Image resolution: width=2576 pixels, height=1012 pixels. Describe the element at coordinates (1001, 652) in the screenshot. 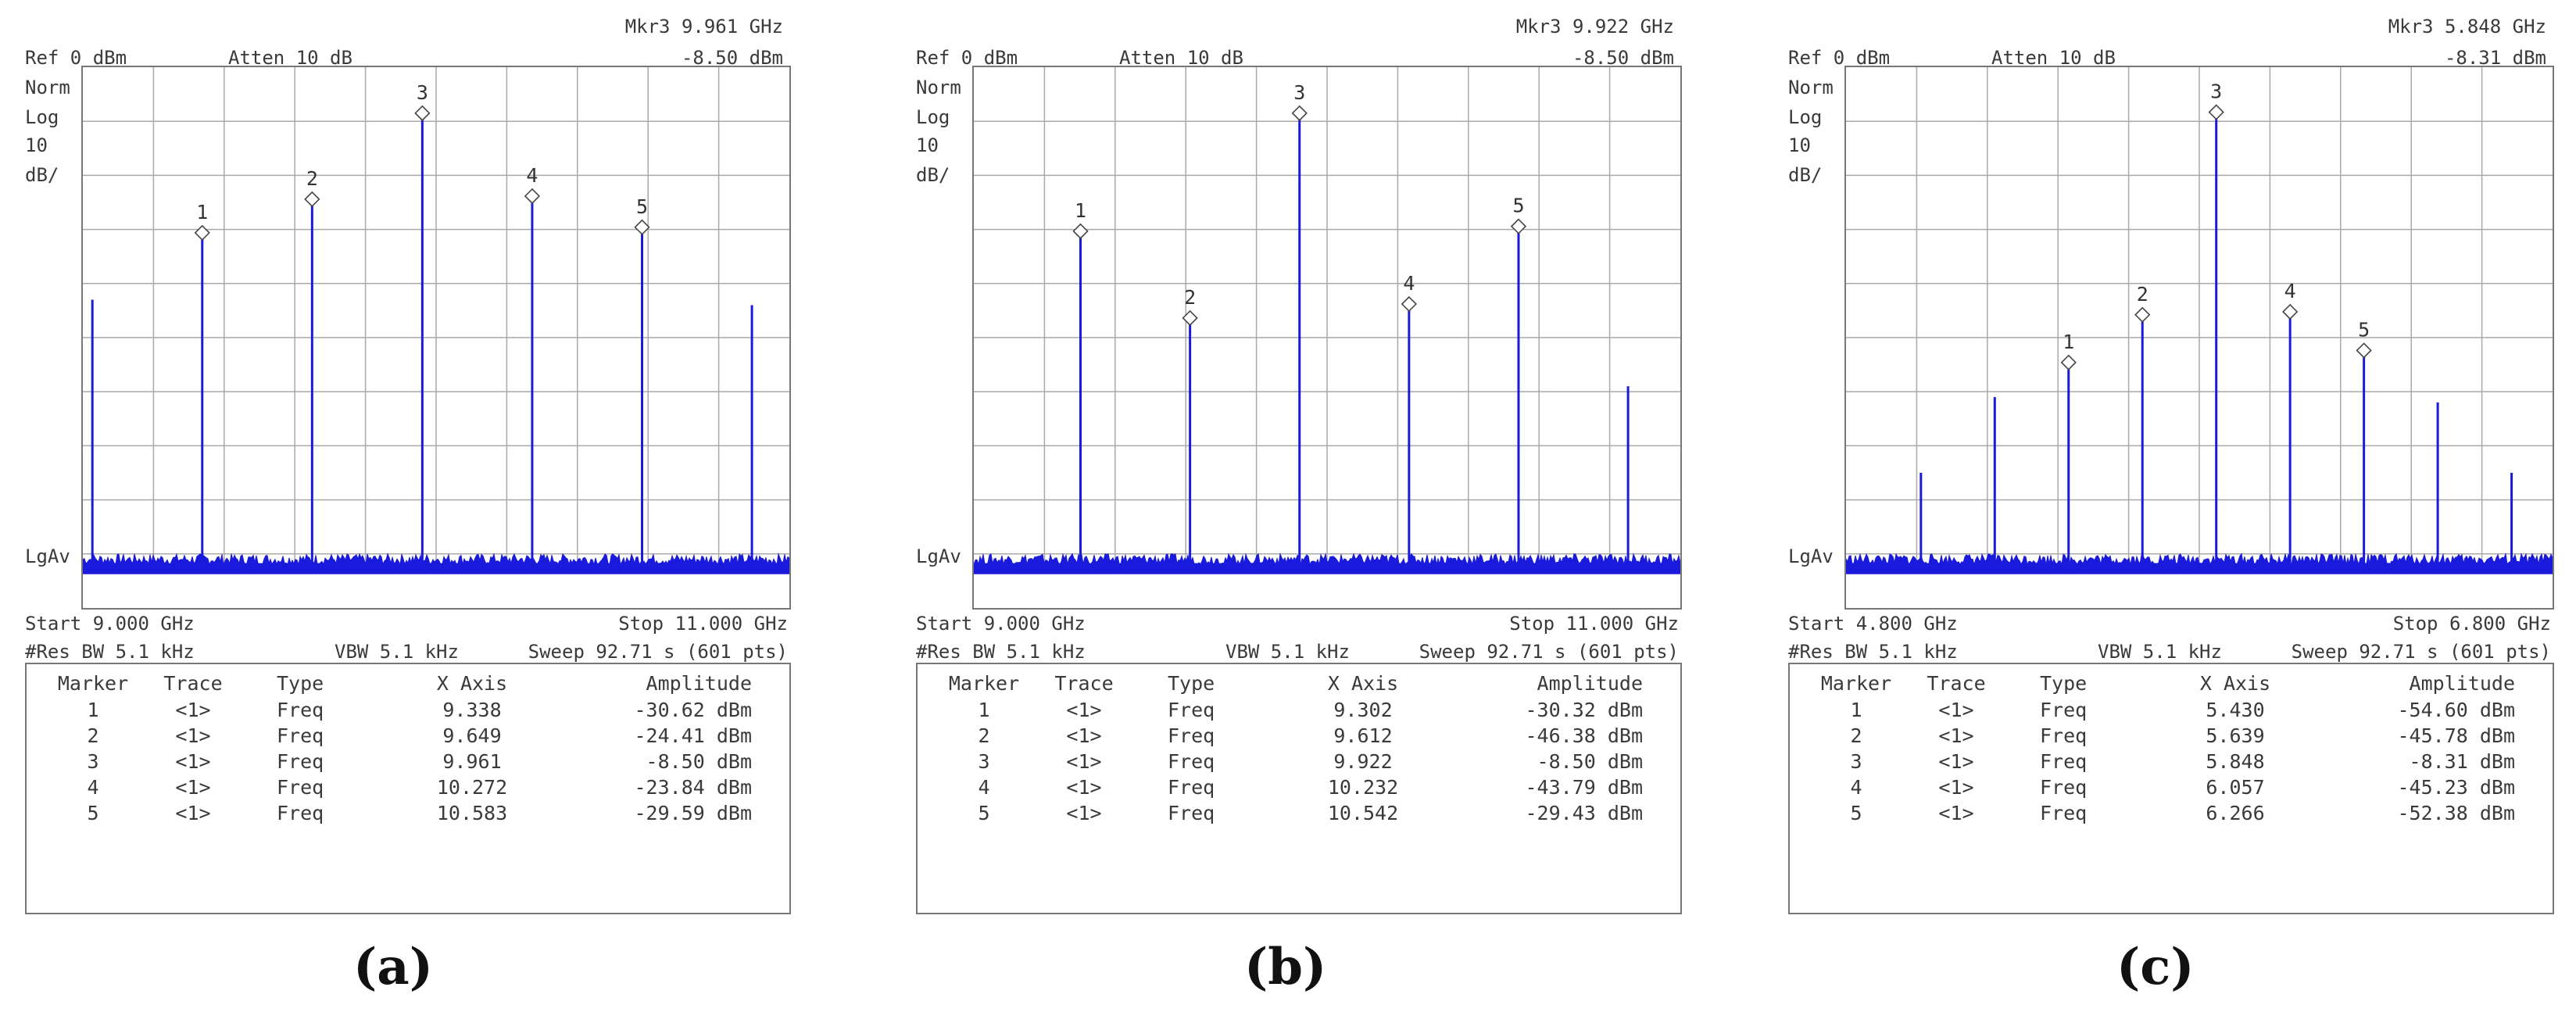

I see `resolution-bandwidth: #Res BW 5.1 kHz` at that location.